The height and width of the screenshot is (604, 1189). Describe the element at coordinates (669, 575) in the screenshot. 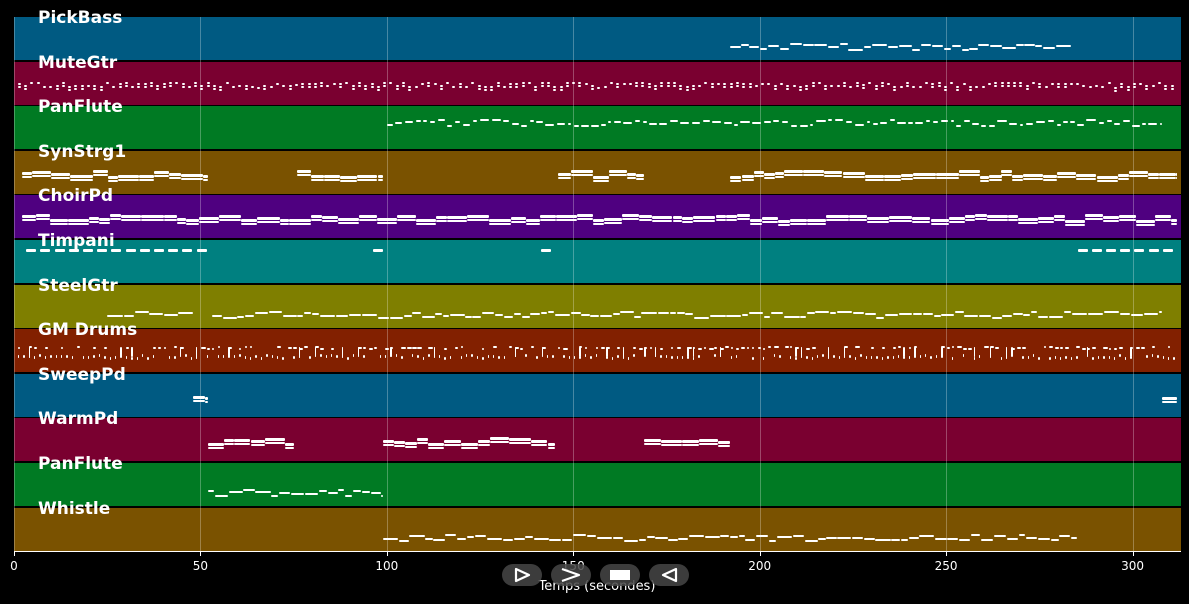

I see `rewind-button` at that location.